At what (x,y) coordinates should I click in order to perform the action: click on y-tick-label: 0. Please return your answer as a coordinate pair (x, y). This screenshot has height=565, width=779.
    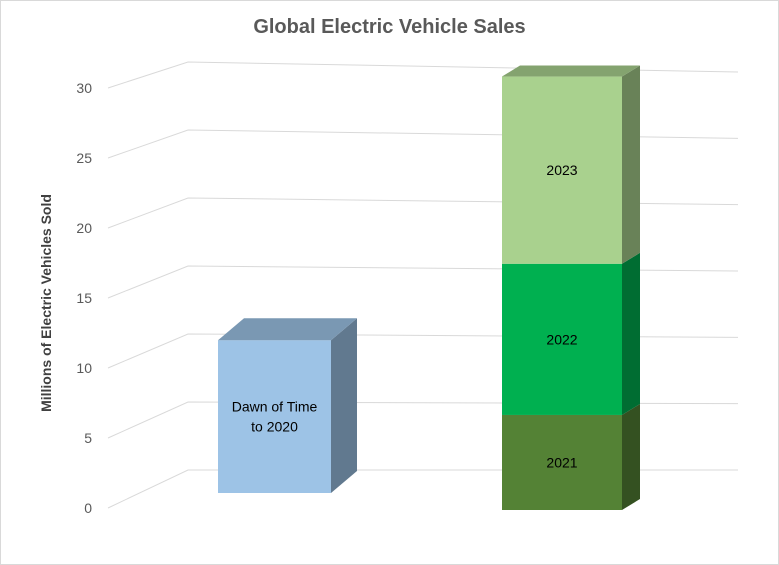
    Looking at the image, I should click on (88, 508).